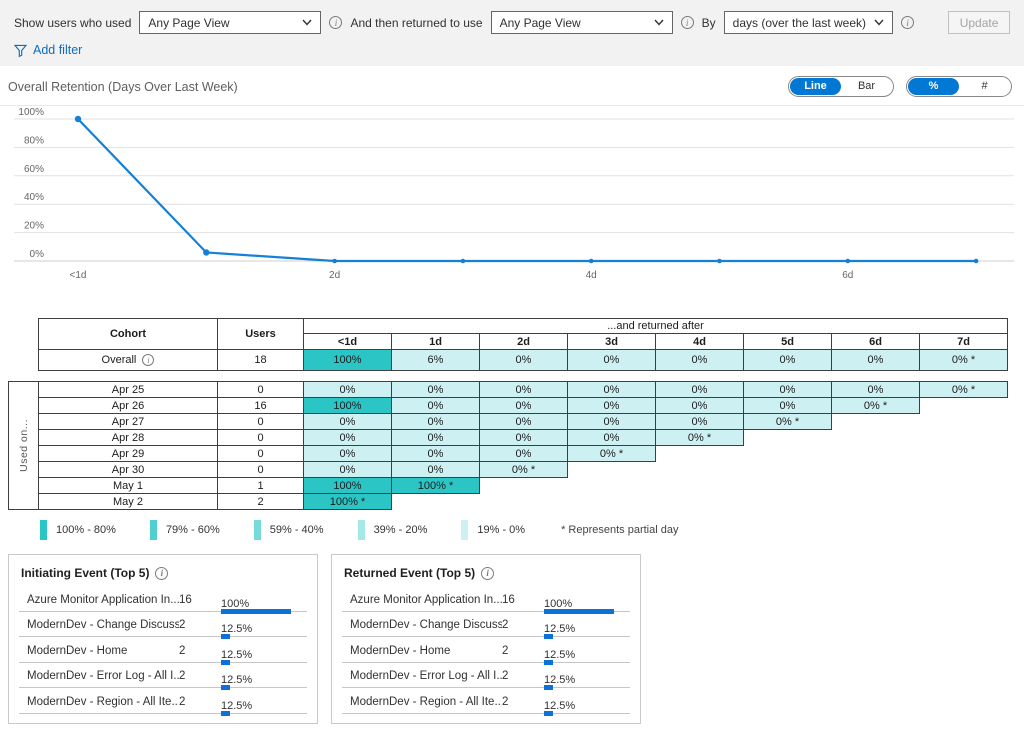  What do you see at coordinates (128, 485) in the screenshot?
I see `cohort-date: May 1` at bounding box center [128, 485].